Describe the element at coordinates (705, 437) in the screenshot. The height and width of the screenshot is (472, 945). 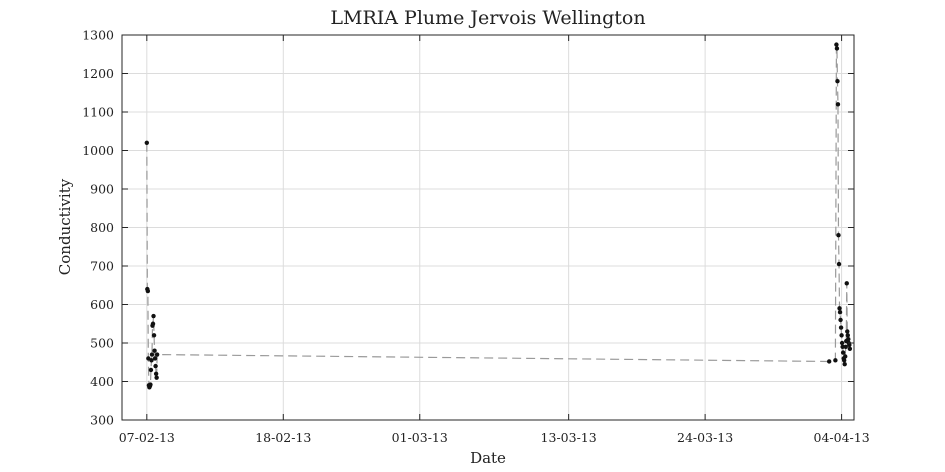
I see `x-tick-label: 24-03-13` at that location.